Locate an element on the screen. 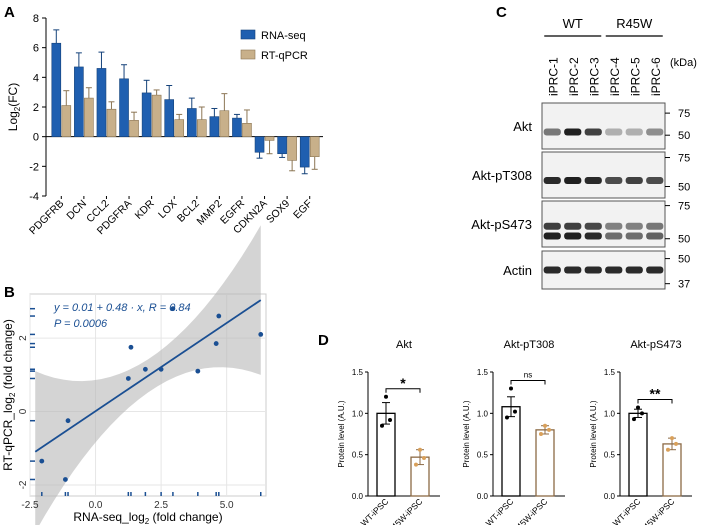 This screenshot has height=525, width=726. y-axis-label-a: Log2(FC) is located at coordinates (14, 107).